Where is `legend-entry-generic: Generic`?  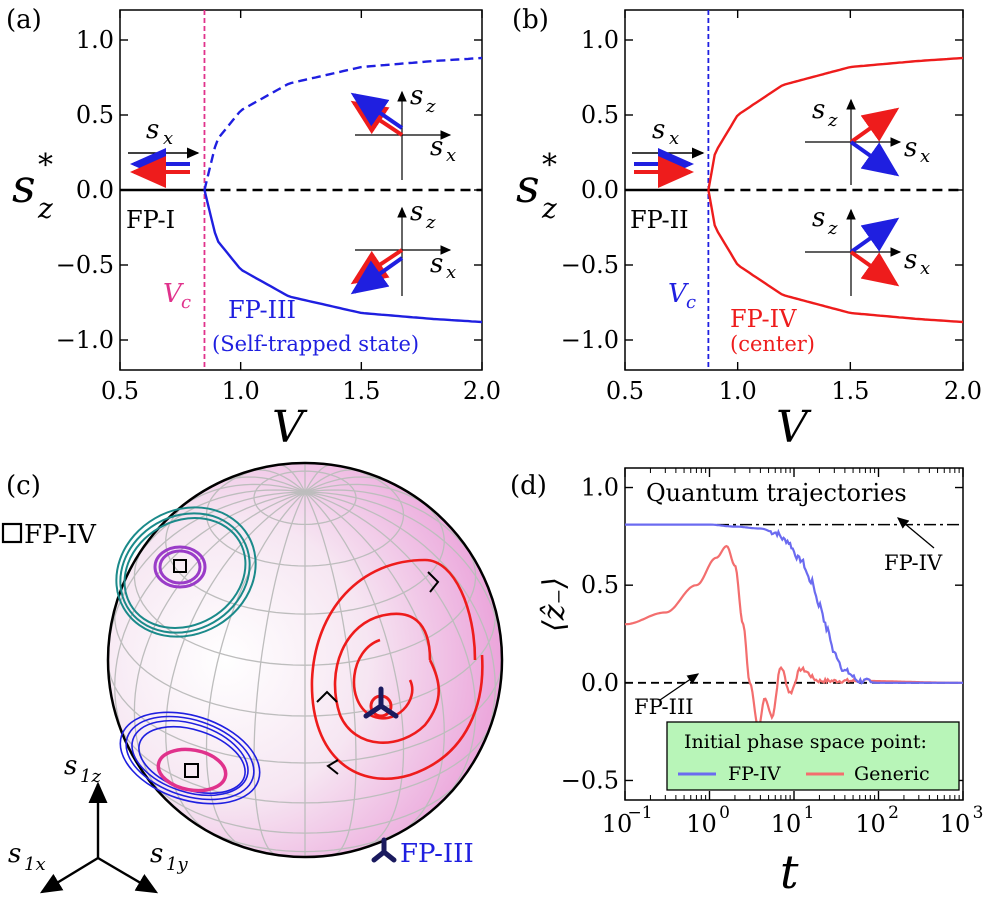 legend-entry-generic: Generic is located at coordinates (892, 774).